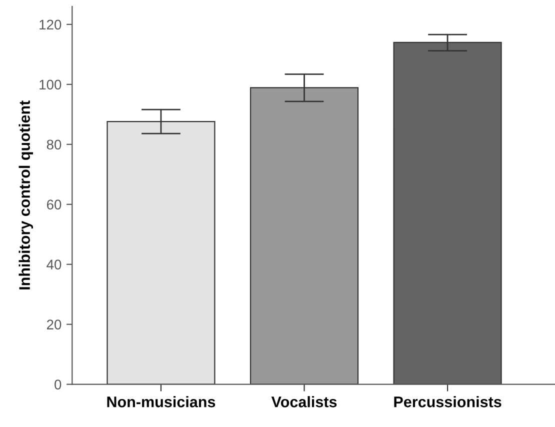 This screenshot has height=427, width=555. I want to click on y-tick-label: 80, so click(54, 145).